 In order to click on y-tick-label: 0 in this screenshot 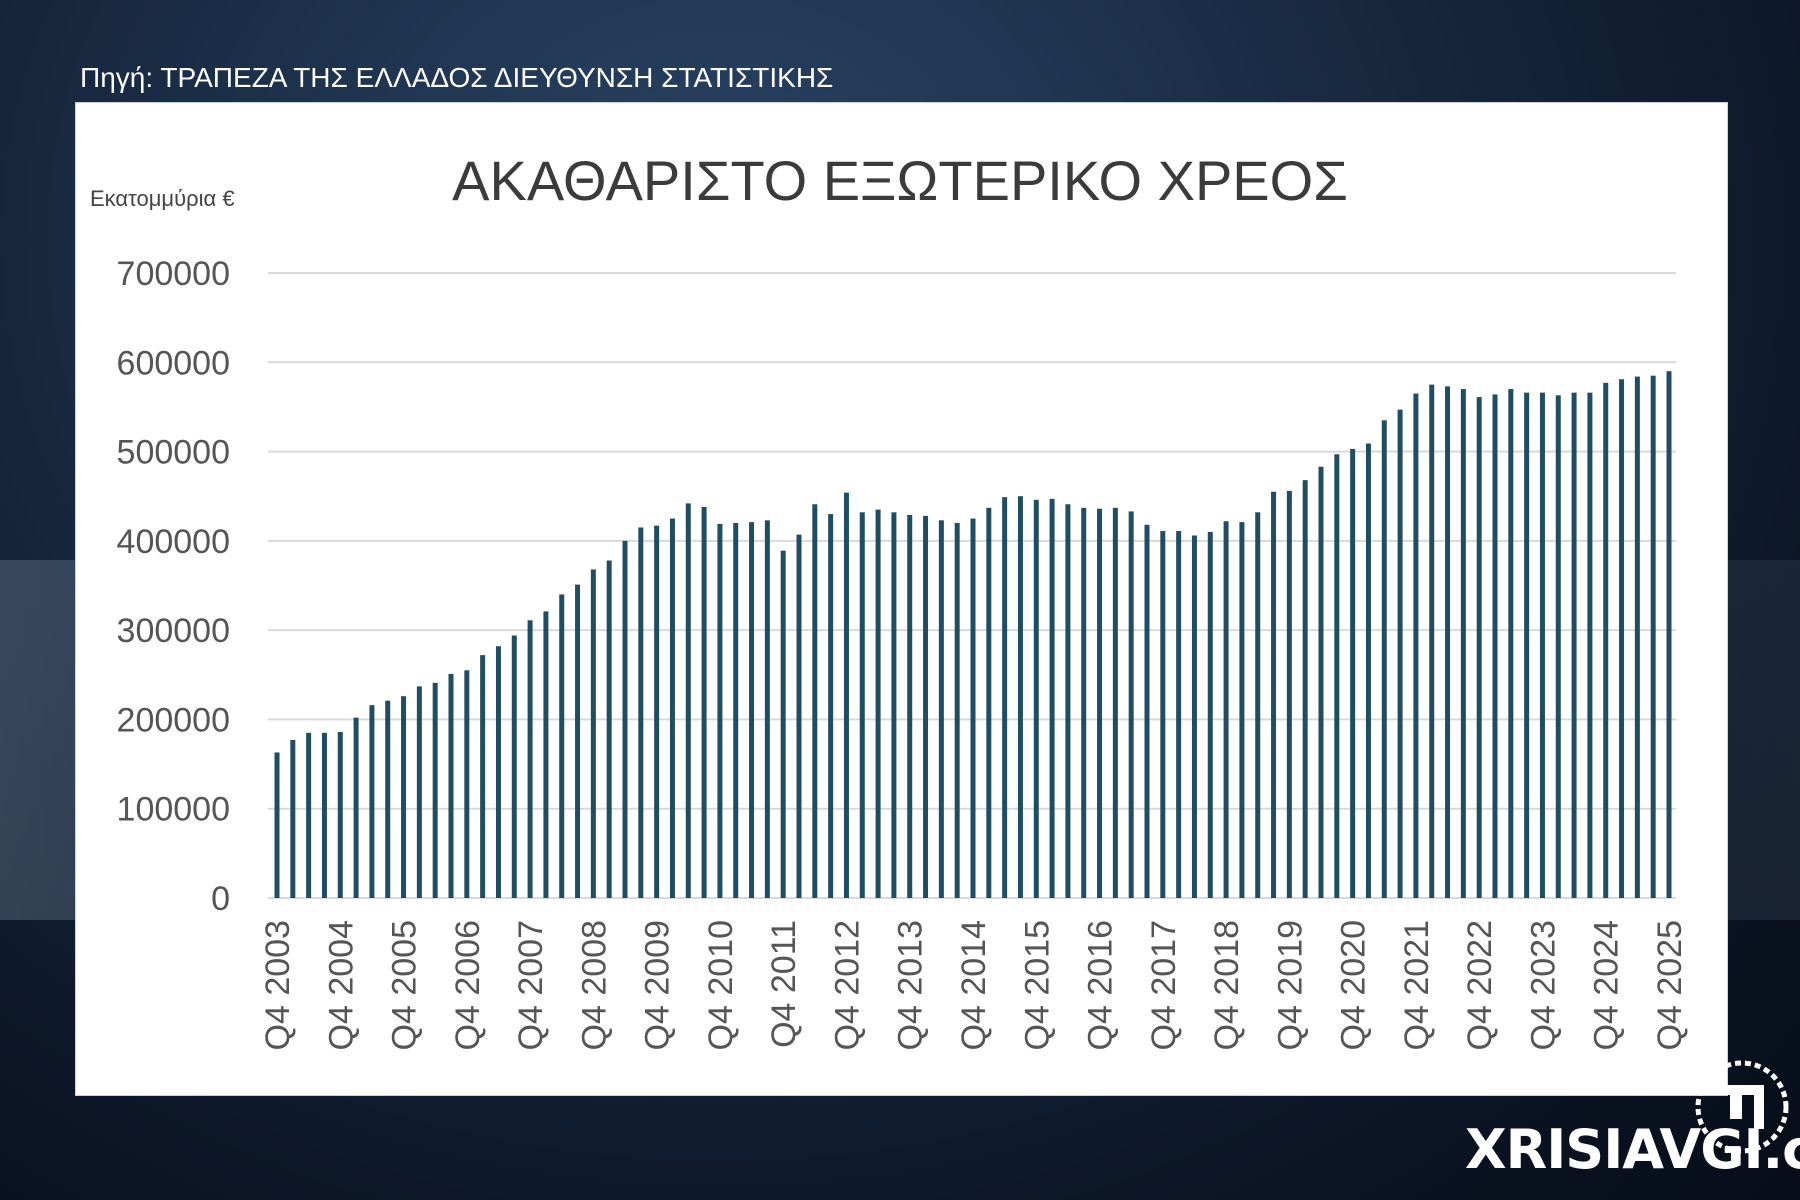, I will do `click(220, 899)`.